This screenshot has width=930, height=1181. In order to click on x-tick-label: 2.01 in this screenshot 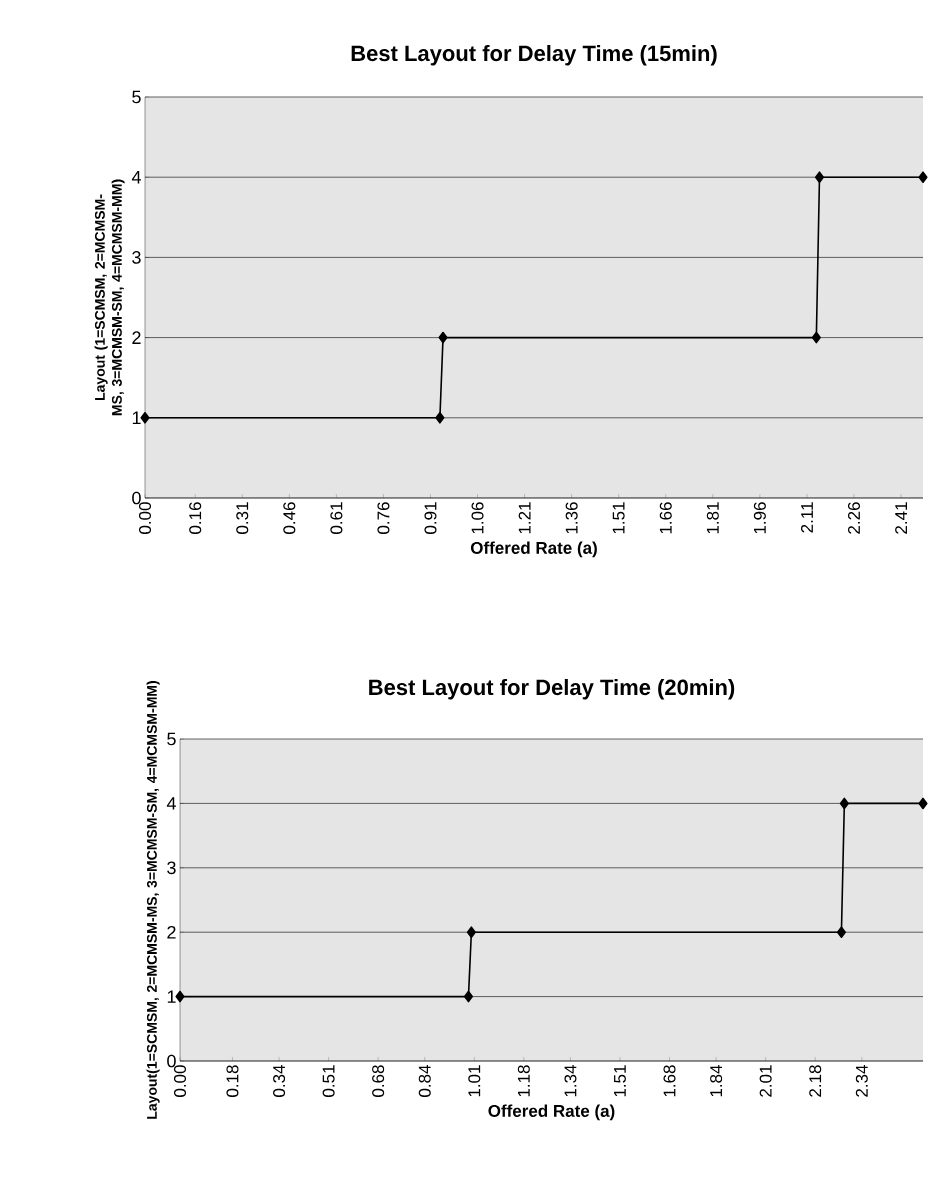, I will do `click(765, 1081)`.